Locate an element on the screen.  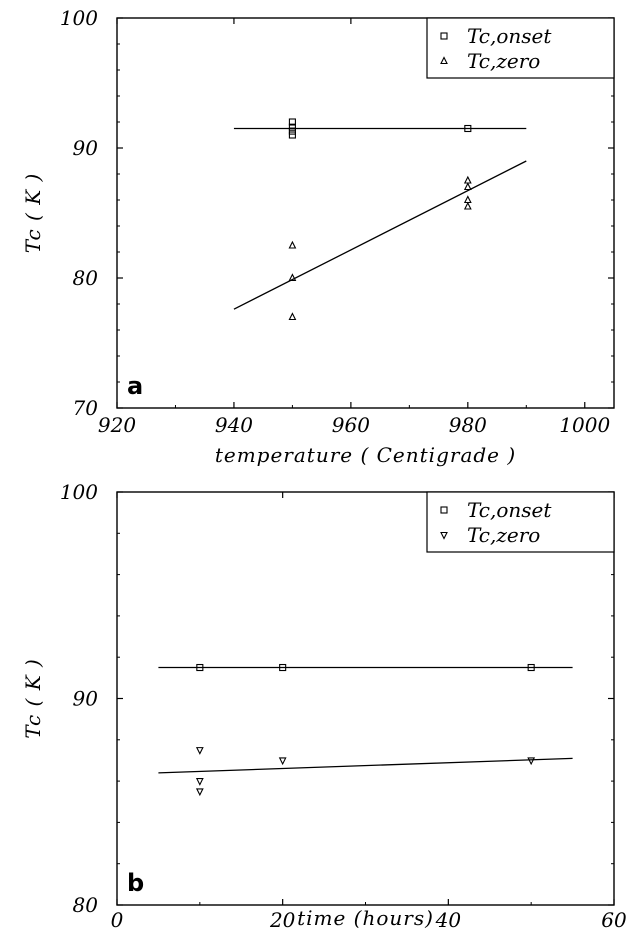
x-tick-label: 0 is located at coordinates (117, 920).